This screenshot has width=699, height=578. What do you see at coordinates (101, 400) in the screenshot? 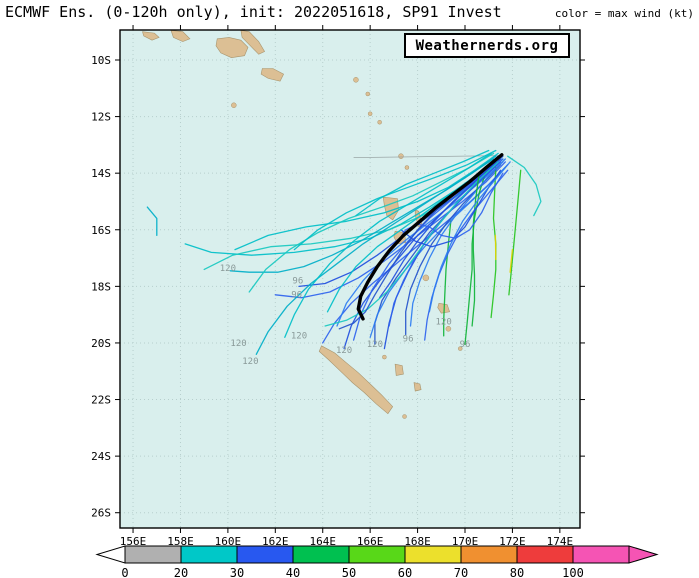
I see `lat-tick-label: 22S` at bounding box center [101, 400].